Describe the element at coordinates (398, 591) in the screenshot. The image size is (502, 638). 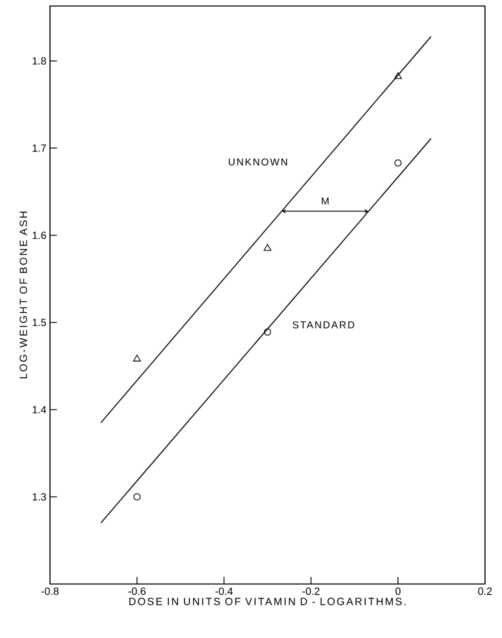
I see `x-tick-label: 0` at that location.